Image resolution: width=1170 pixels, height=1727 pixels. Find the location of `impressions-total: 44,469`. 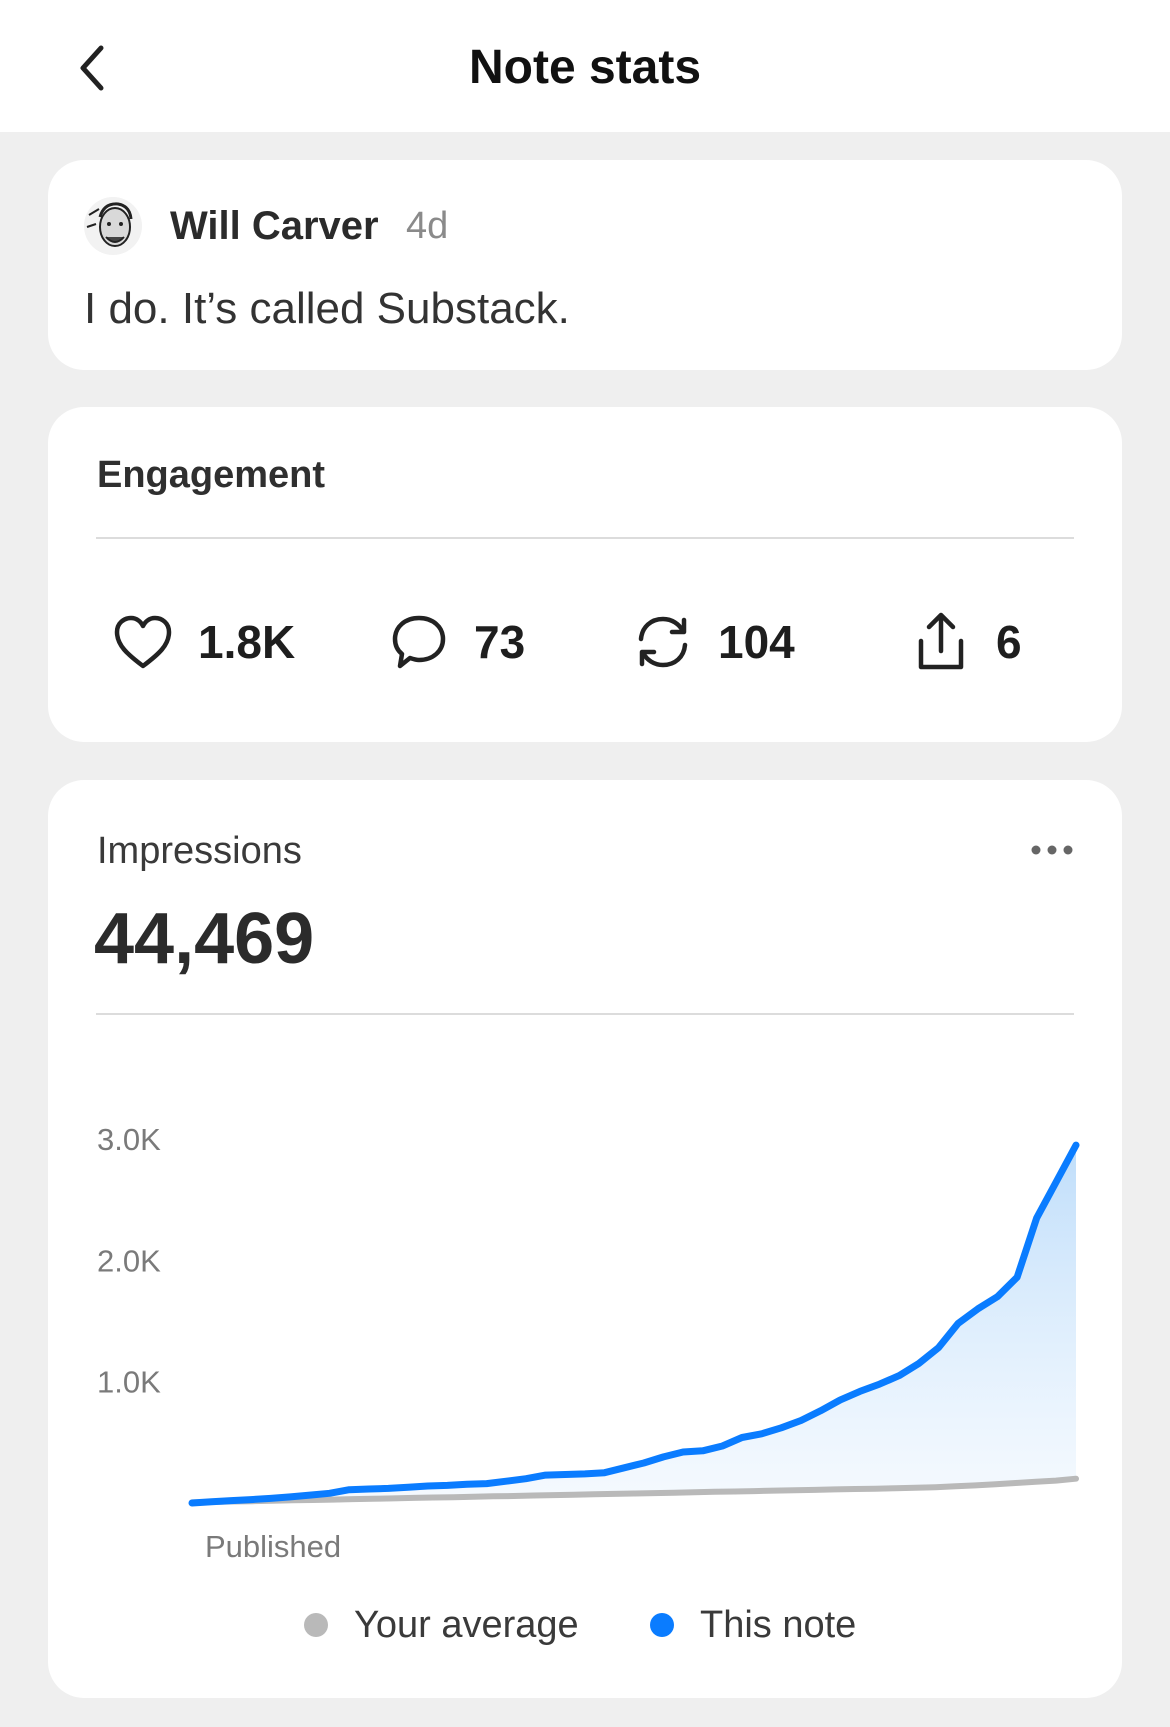

impressions-total: 44,469 is located at coordinates (204, 939).